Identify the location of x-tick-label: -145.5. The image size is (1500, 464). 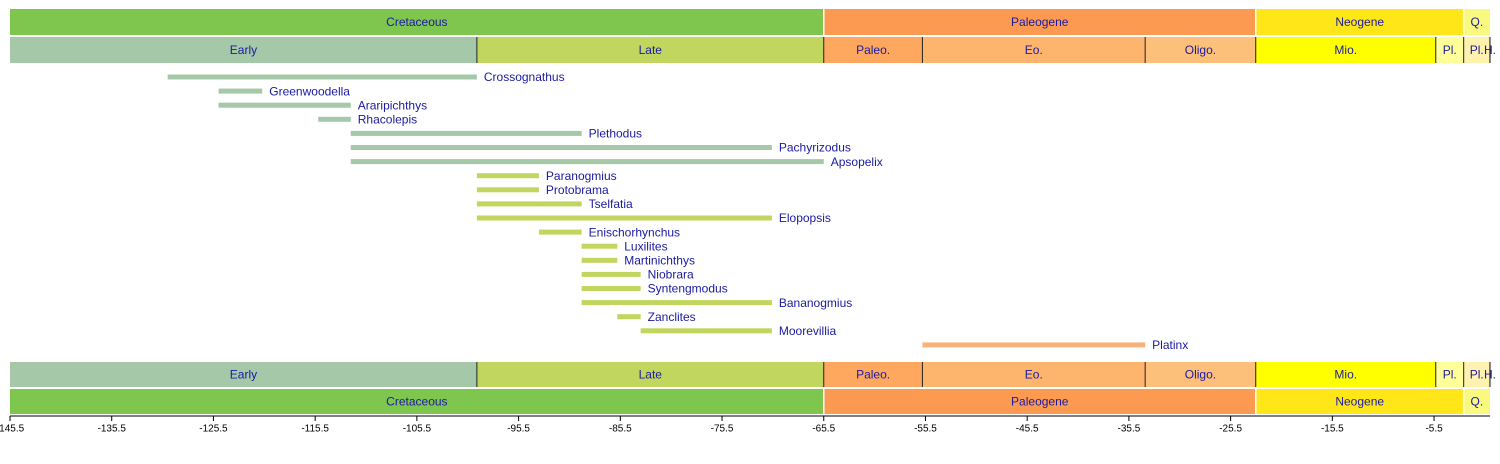
(12, 429).